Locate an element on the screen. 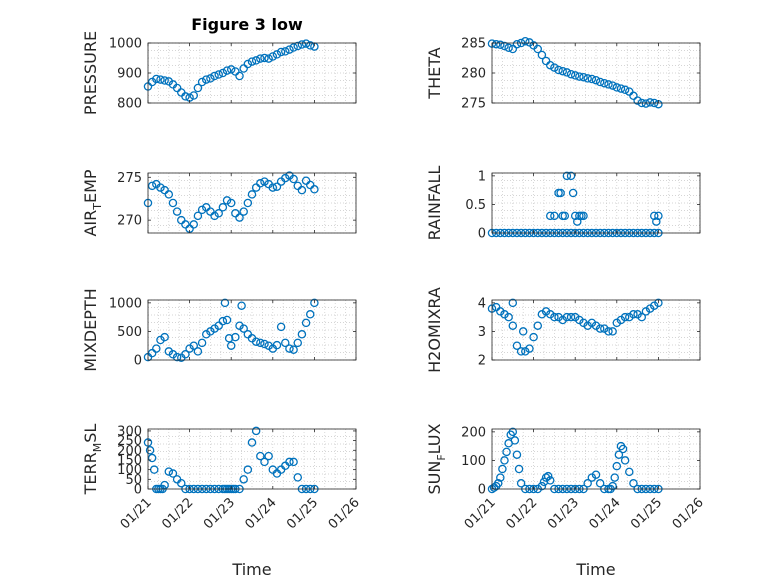 This screenshot has width=778, height=583. x-axis-label: Time is located at coordinates (595, 569).